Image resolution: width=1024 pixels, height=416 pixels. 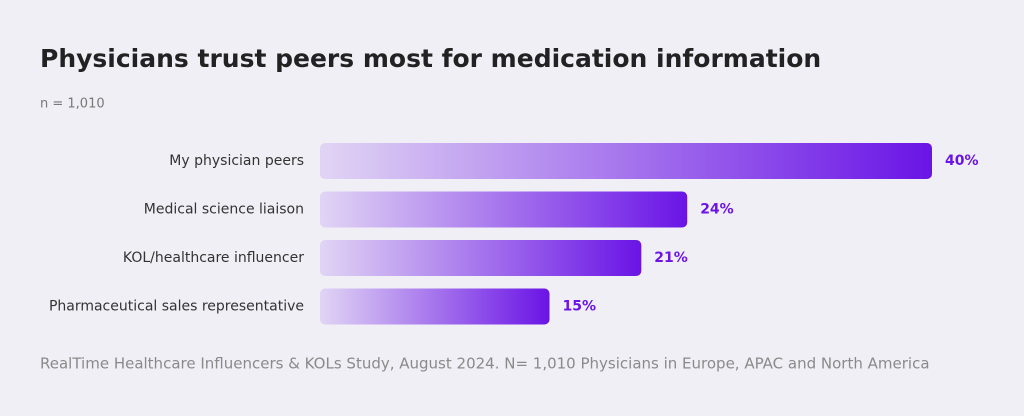 What do you see at coordinates (671, 258) in the screenshot?
I see `value-label: 21%` at bounding box center [671, 258].